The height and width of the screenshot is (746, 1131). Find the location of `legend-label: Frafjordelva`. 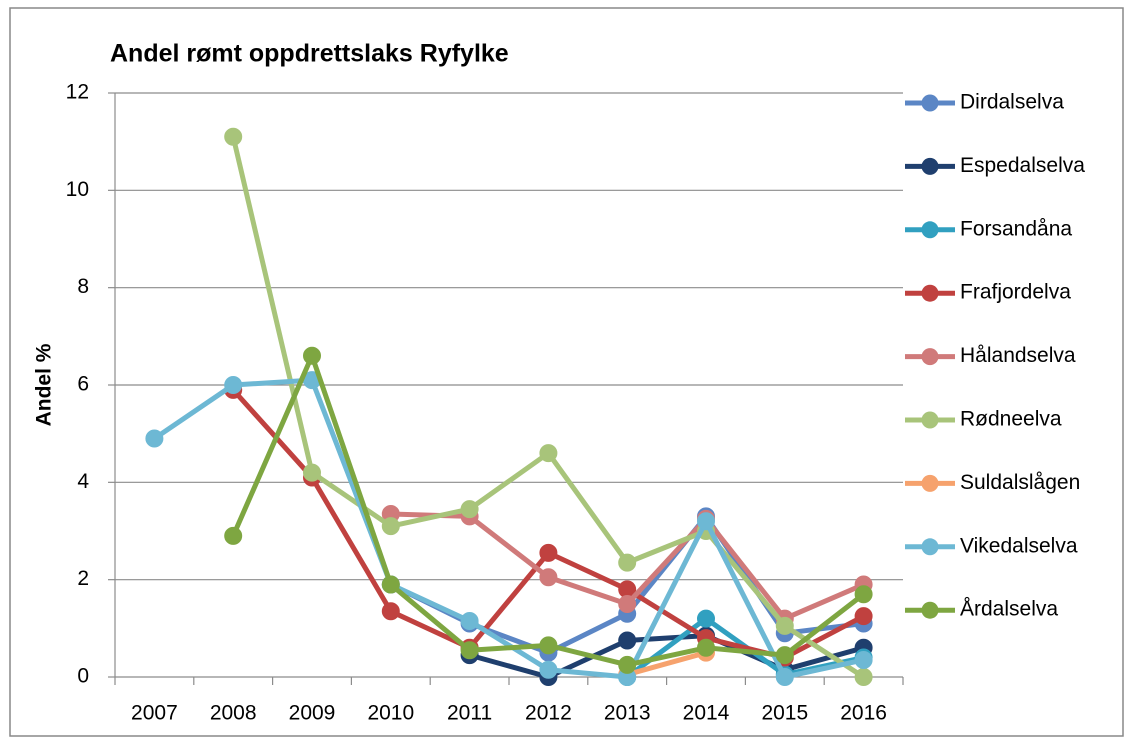

legend-label: Frafjordelva is located at coordinates (1015, 292).